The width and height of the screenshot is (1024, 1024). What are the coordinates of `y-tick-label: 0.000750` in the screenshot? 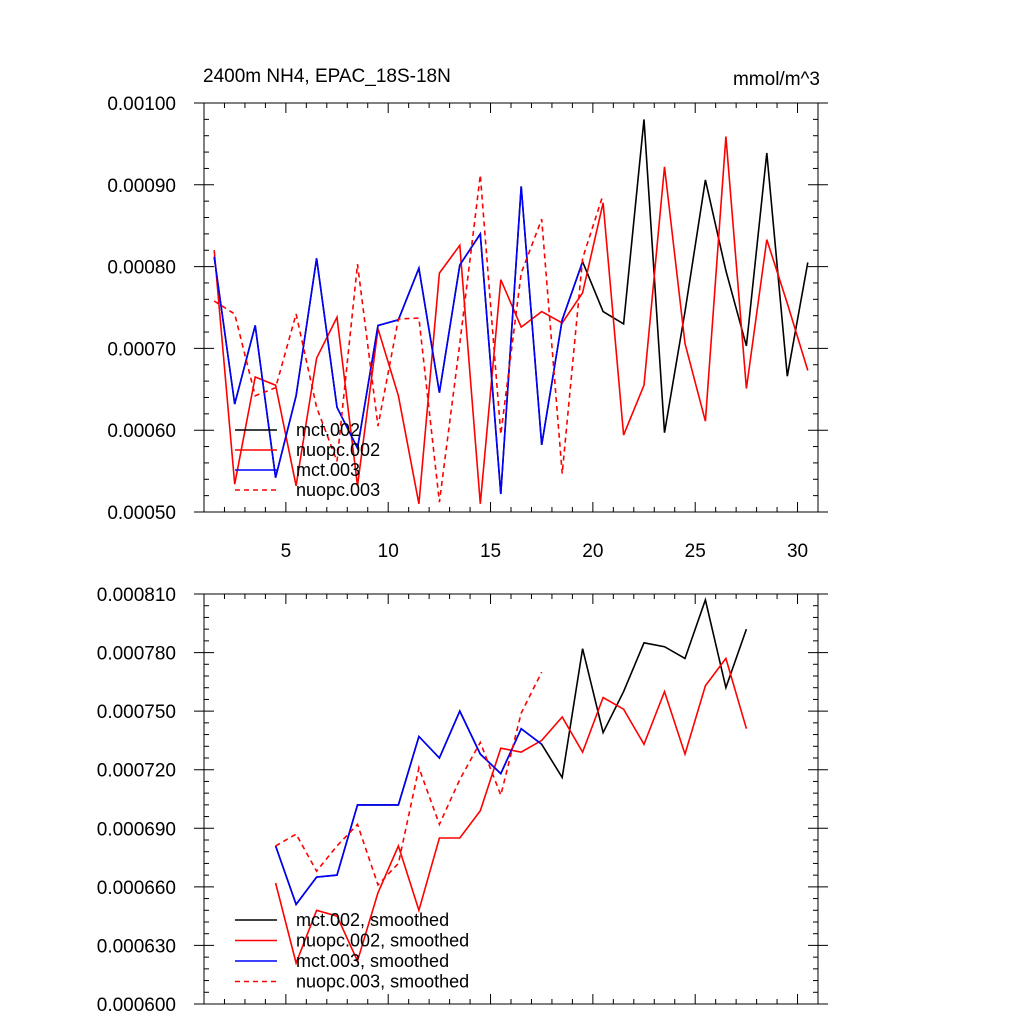 It's located at (136, 712).